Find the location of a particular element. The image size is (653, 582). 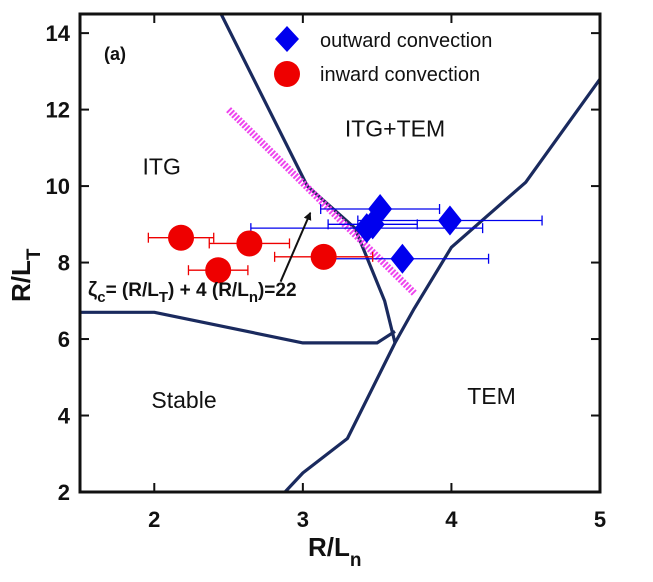

data-markers is located at coordinates (315, 239).